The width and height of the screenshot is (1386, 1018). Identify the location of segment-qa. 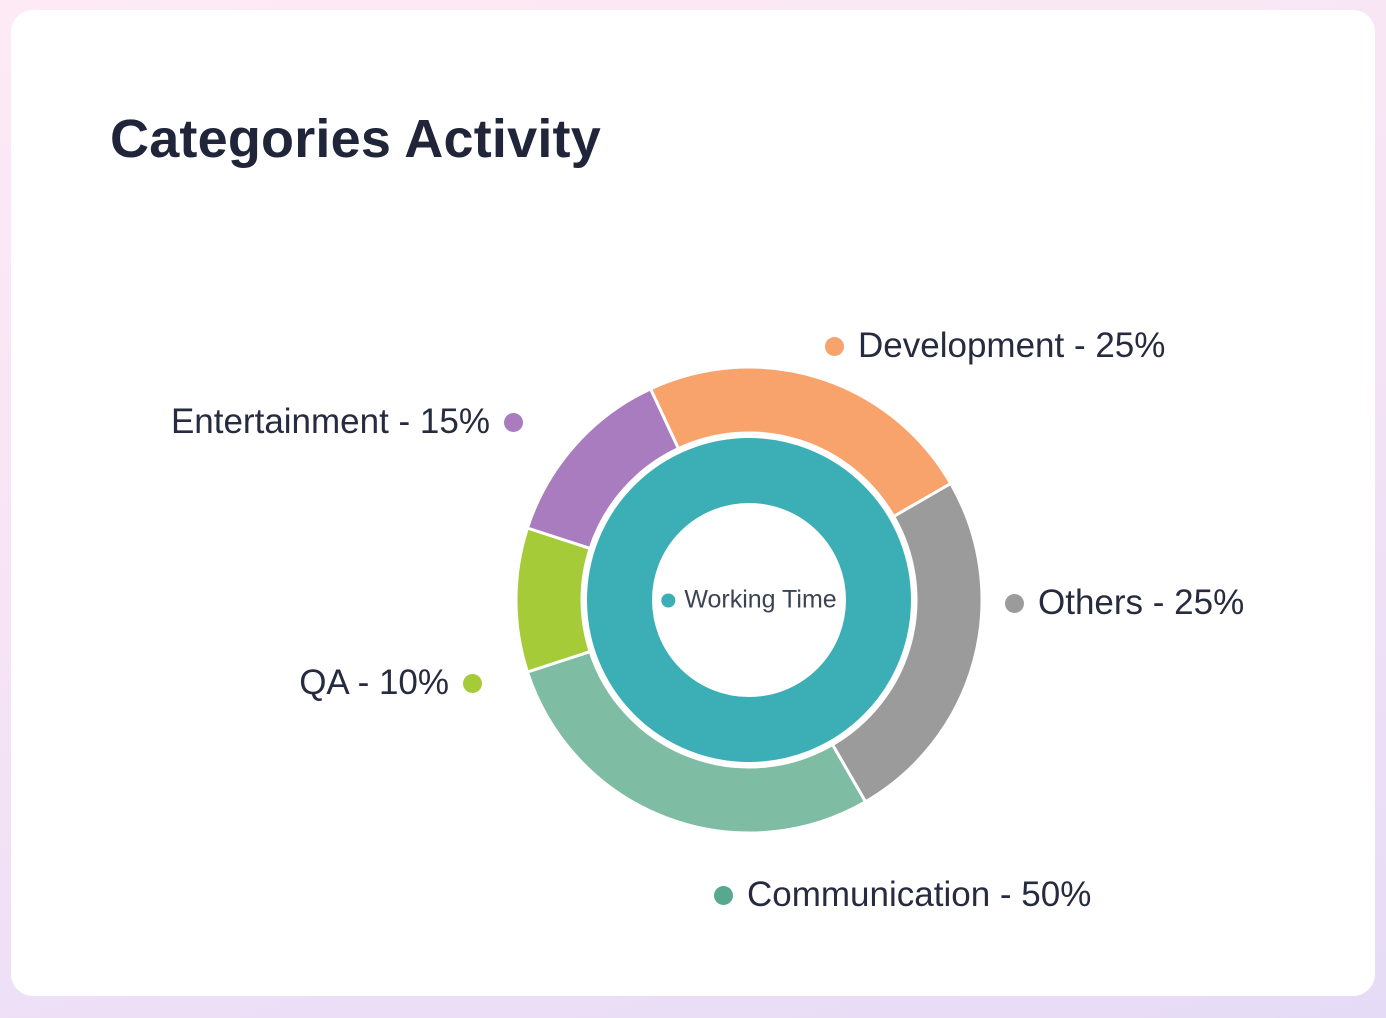
(553, 600).